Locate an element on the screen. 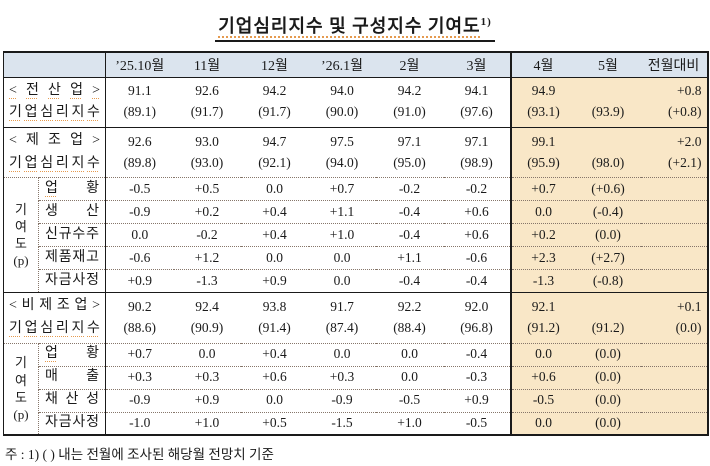 Image resolution: width=710 pixels, height=466 pixels. footnote: 주 : 1) ( ) 내는 전월에 조사된 해당월 전망치 기준 is located at coordinates (139, 455).